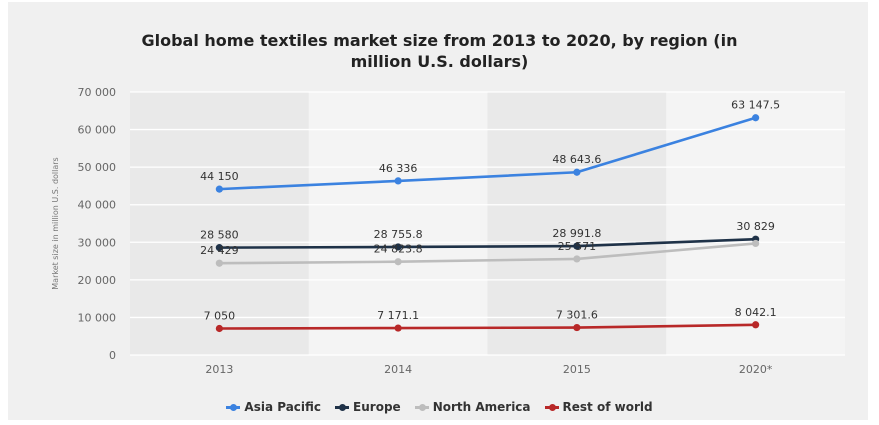 This screenshot has height=425, width=879. I want to click on data-label: 24 429, so click(219, 250).